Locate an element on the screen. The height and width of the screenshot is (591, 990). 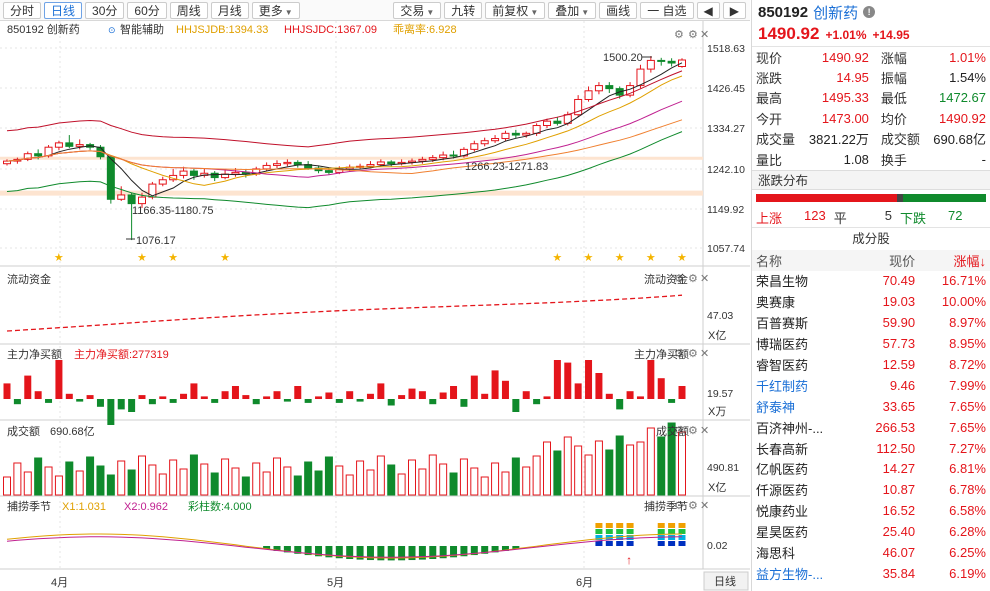
constituent-name: 博瑞医药 is located at coordinates (782, 345).